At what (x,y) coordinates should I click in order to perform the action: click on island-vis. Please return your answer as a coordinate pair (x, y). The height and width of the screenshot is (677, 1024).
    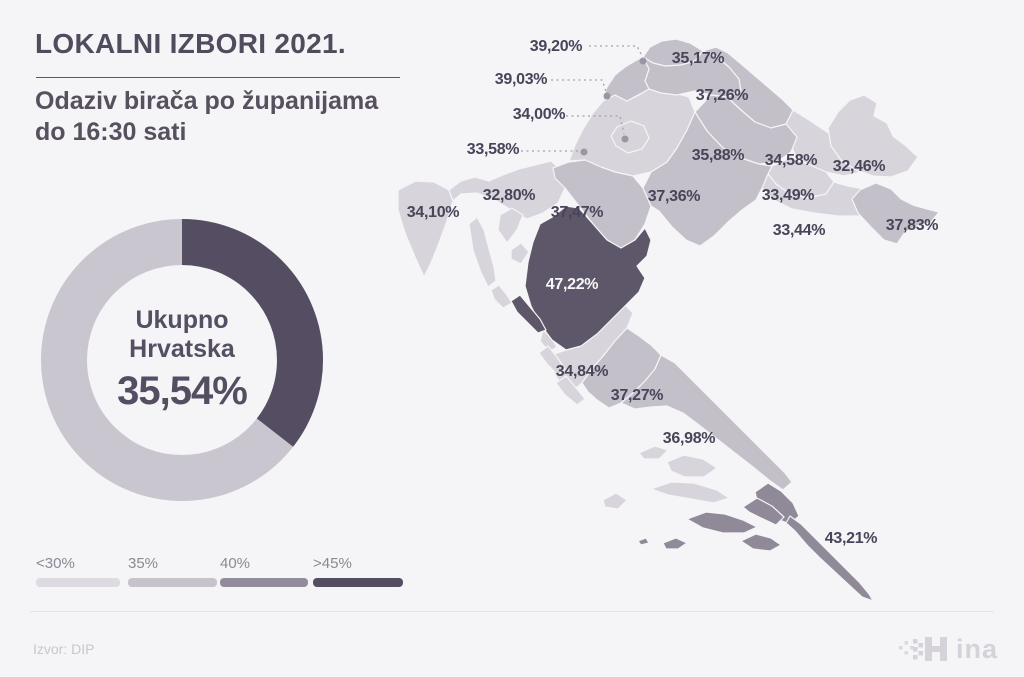
    Looking at the image, I should click on (615, 501).